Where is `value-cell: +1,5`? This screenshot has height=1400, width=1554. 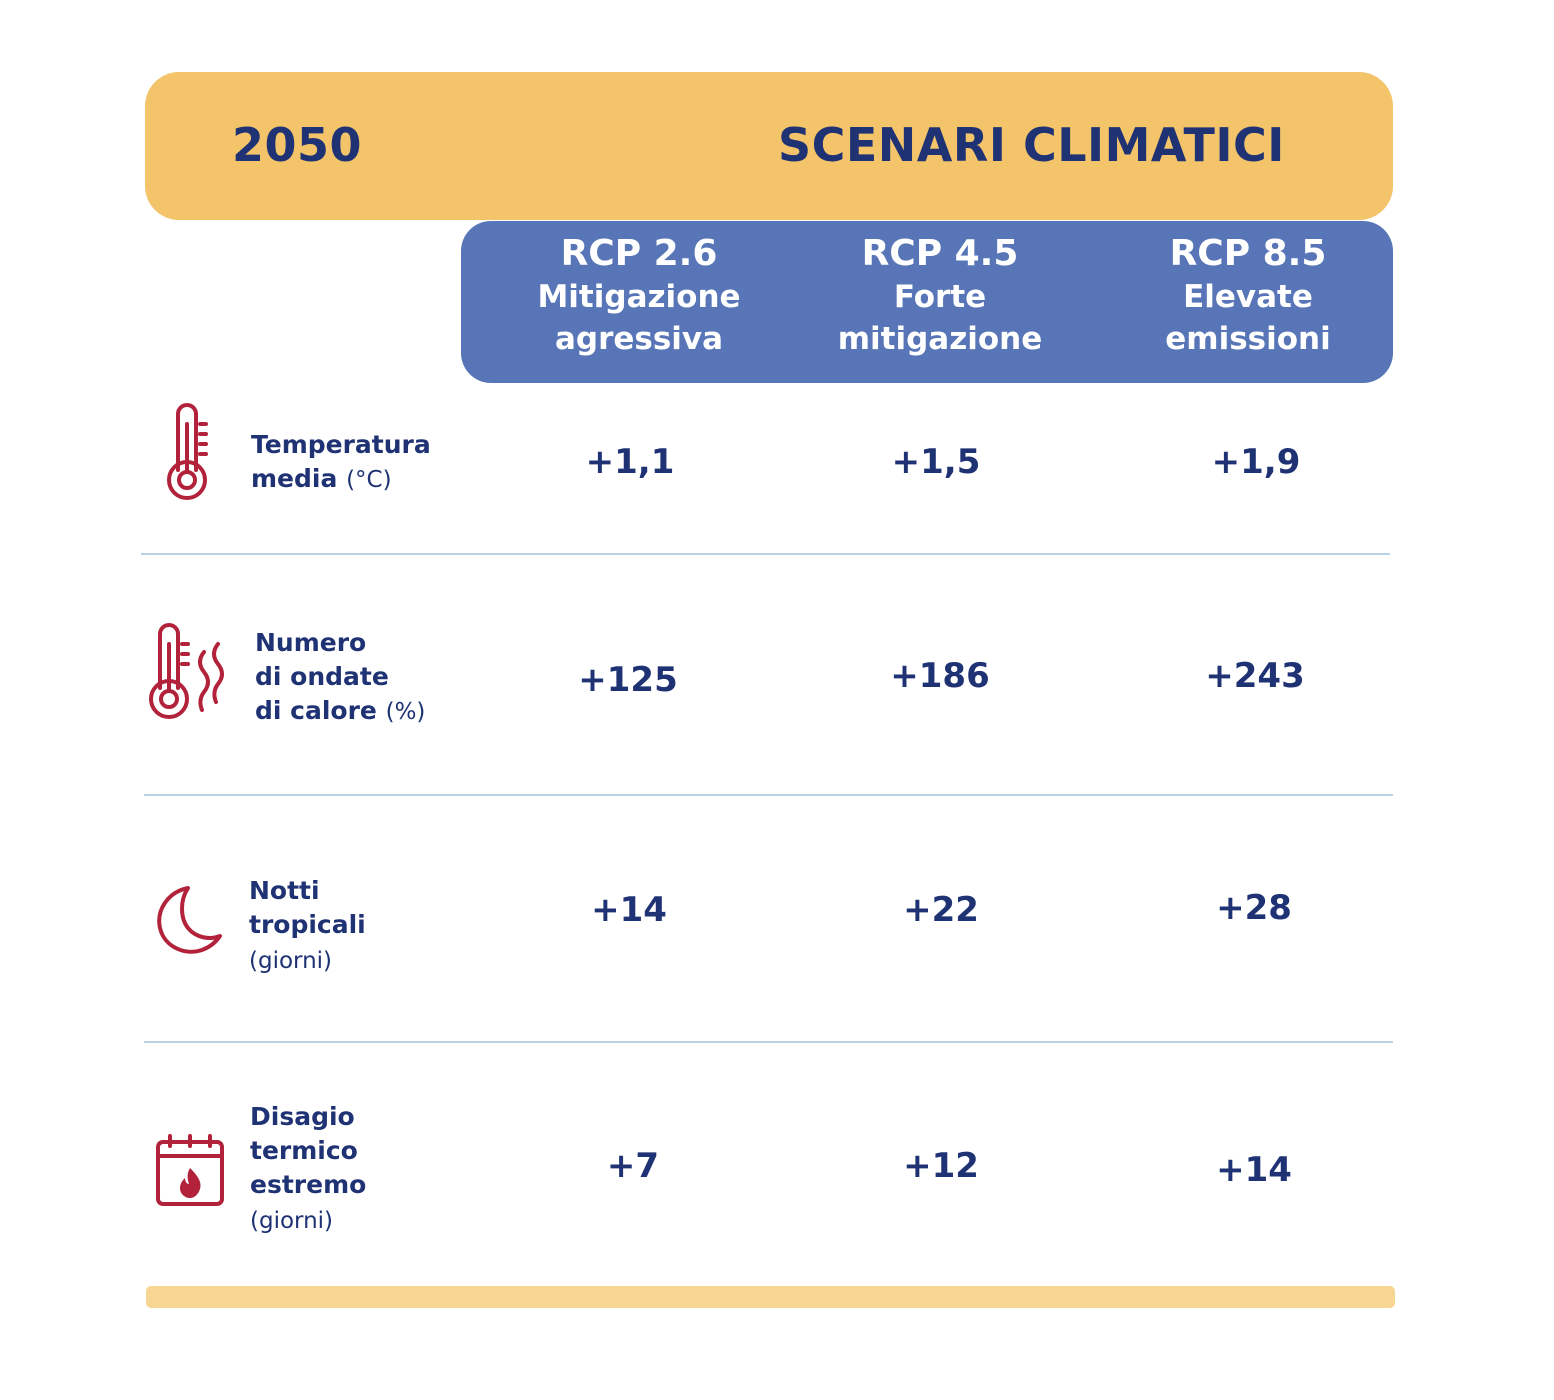
value-cell: +1,5 is located at coordinates (936, 462).